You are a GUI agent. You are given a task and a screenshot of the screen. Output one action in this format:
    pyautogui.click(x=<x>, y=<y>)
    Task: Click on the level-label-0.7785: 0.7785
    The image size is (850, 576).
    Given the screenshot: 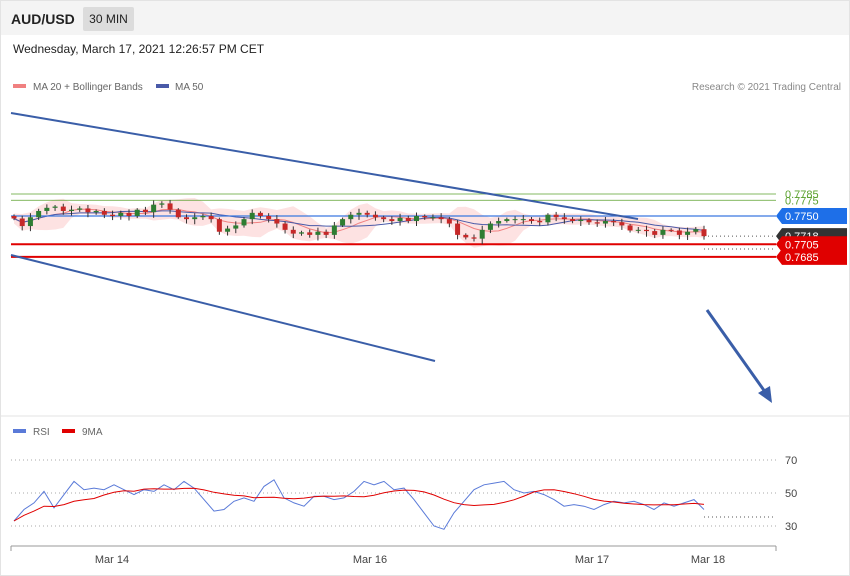 What is the action you would take?
    pyautogui.click(x=802, y=195)
    